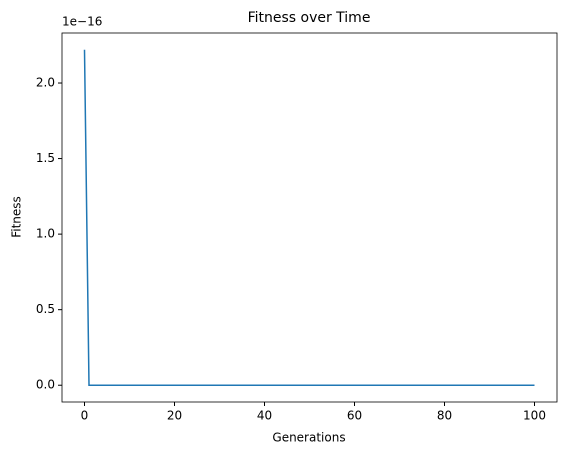 The height and width of the screenshot is (455, 567). Describe the element at coordinates (308, 438) in the screenshot. I see `x-axis-label: Generations` at that location.